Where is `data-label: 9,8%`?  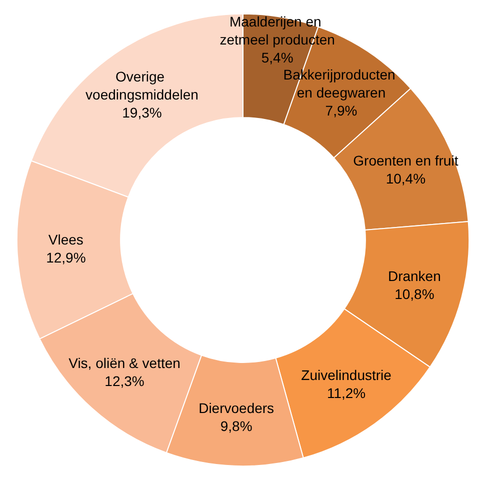
data-label: 9,8% is located at coordinates (236, 426).